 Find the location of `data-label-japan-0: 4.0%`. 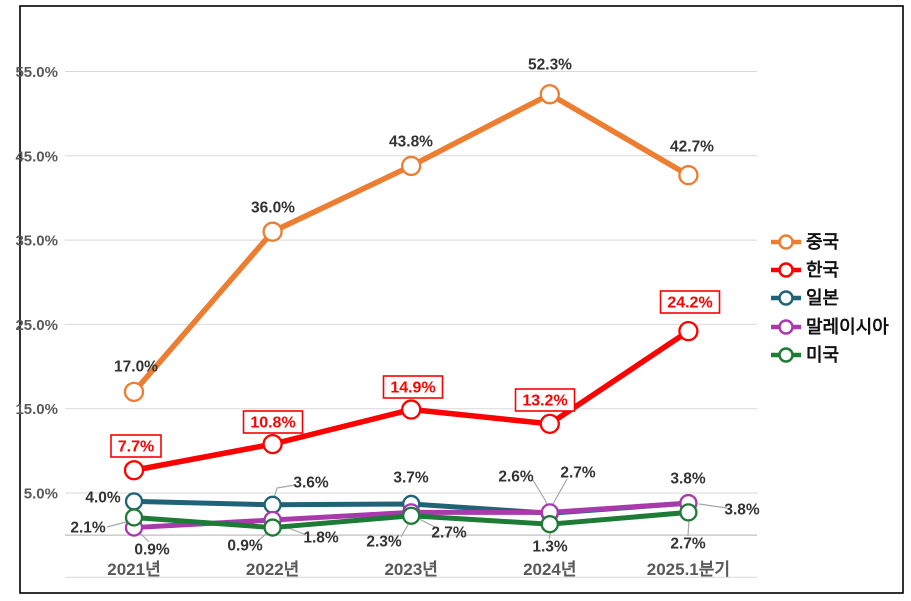

data-label-japan-0: 4.0% is located at coordinates (103, 498).